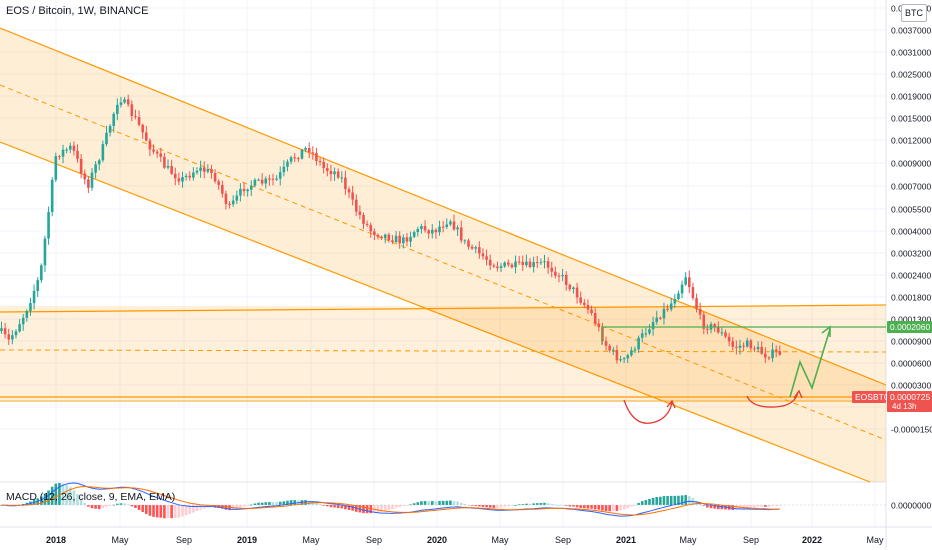 The width and height of the screenshot is (932, 550). Describe the element at coordinates (443, 500) in the screenshot. I see `macd-pane` at that location.